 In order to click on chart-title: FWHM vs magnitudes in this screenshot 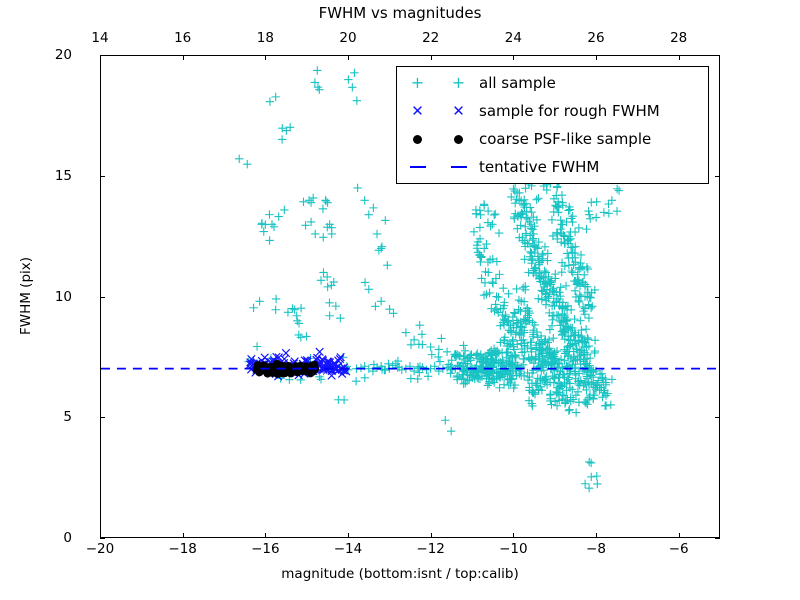, I will do `click(400, 13)`.